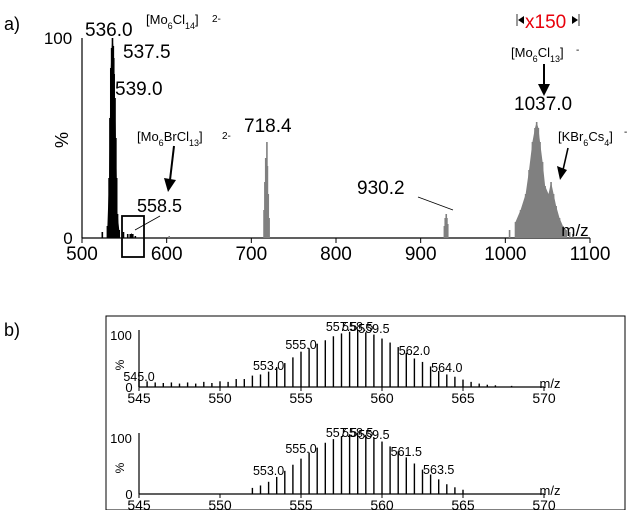  What do you see at coordinates (139, 503) in the screenshot?
I see `b2-xtick-label-0: 545` at bounding box center [139, 503].